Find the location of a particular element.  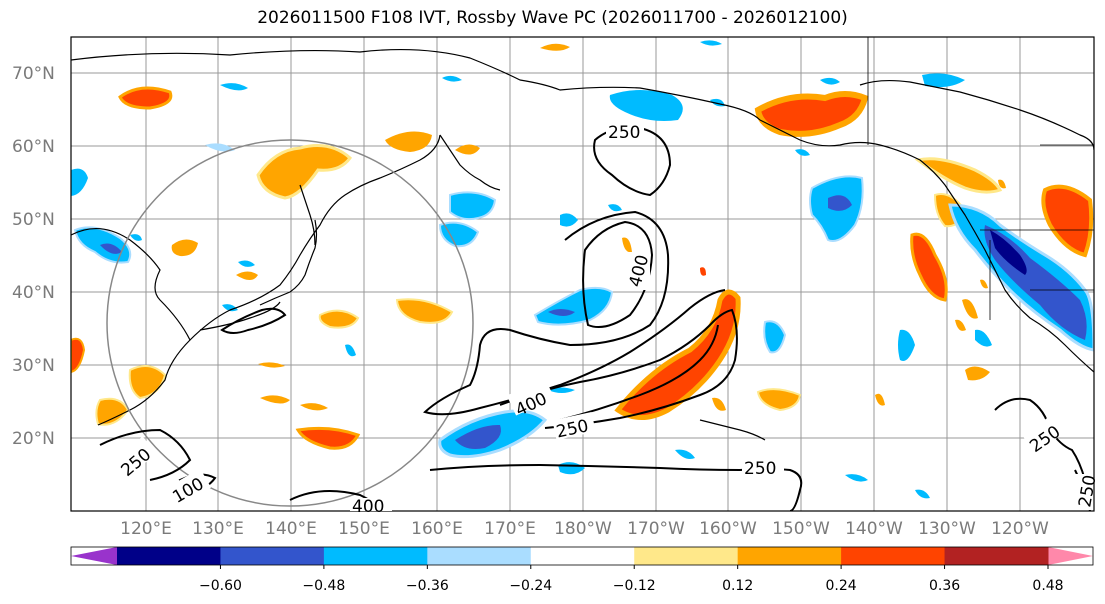

lon-label: 180°W is located at coordinates (583, 529).